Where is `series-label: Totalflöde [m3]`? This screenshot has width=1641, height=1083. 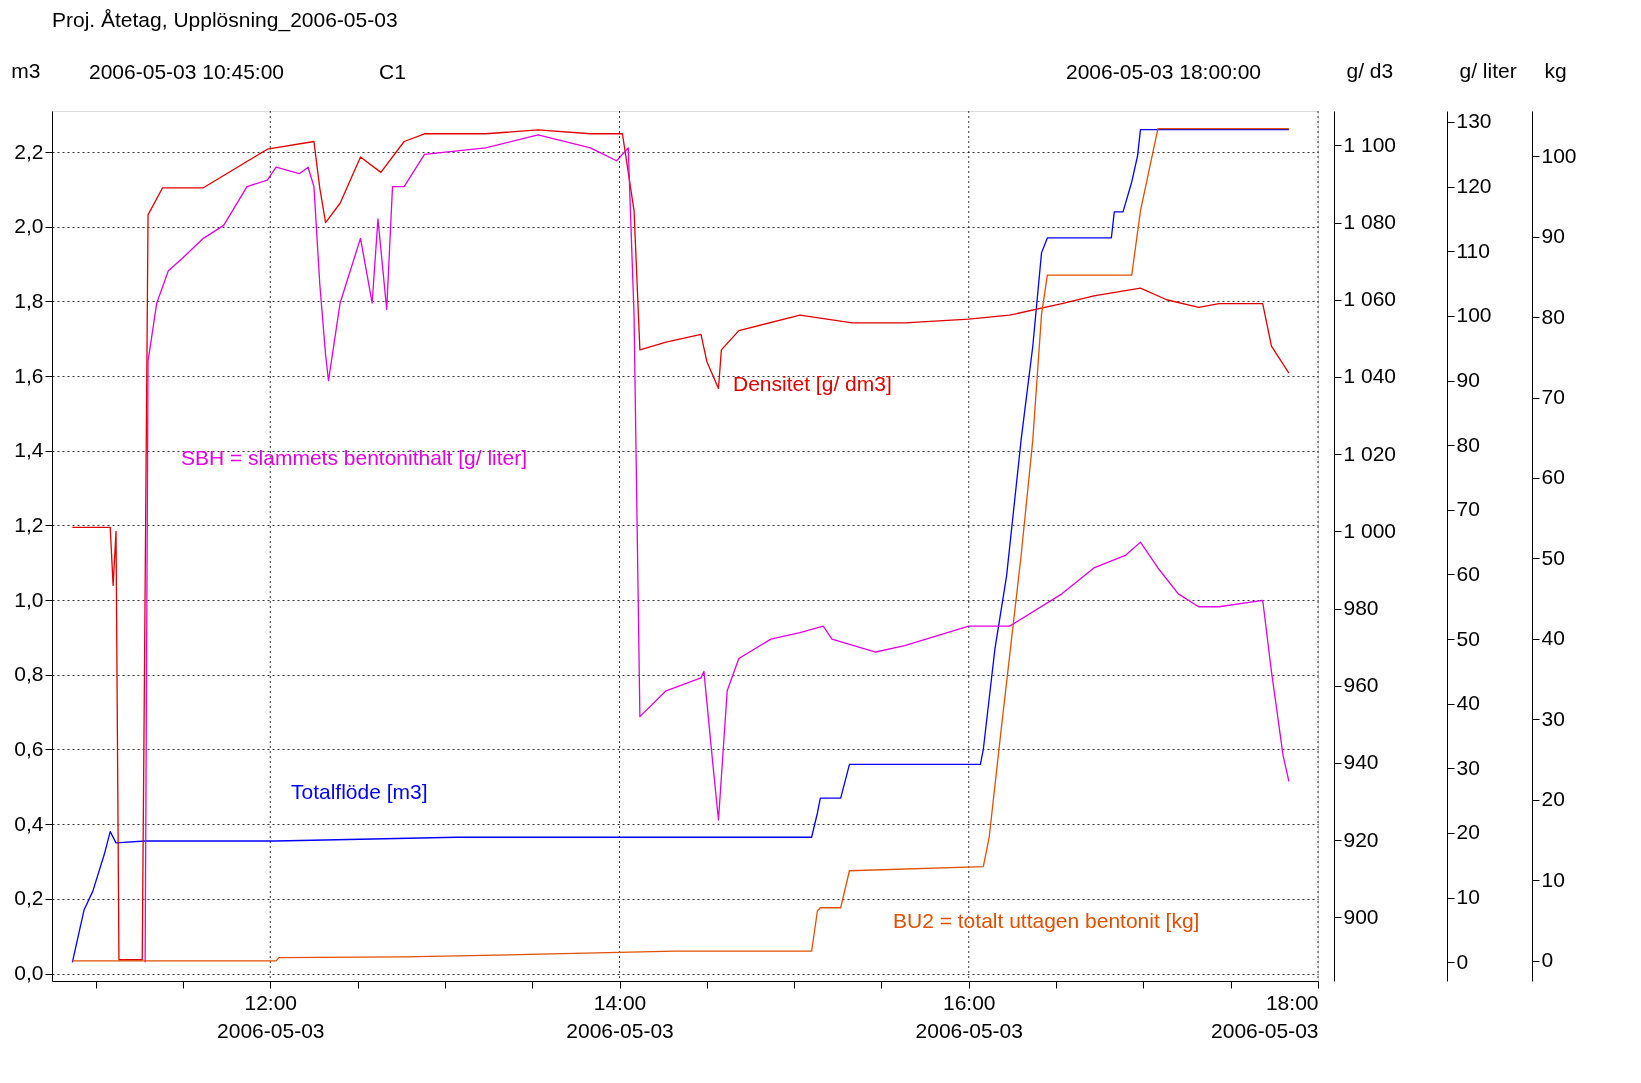 series-label: Totalflöde [m3] is located at coordinates (359, 791).